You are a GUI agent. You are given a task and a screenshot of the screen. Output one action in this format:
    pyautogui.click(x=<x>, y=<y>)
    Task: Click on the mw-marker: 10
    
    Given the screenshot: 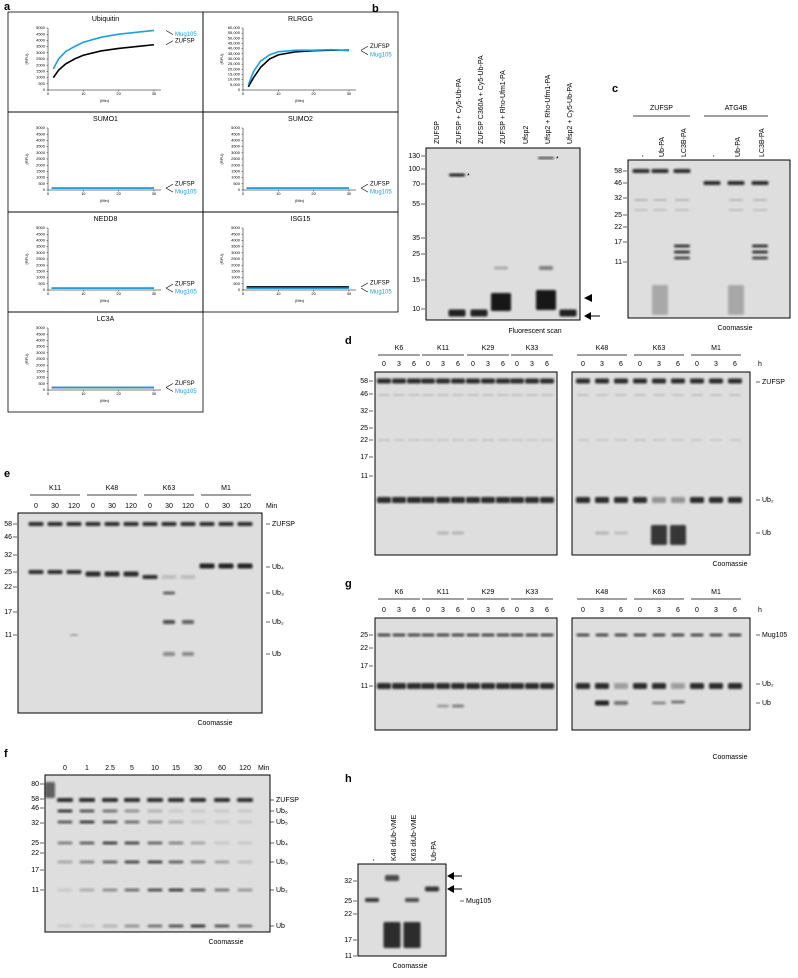 What is the action you would take?
    pyautogui.click(x=416, y=309)
    